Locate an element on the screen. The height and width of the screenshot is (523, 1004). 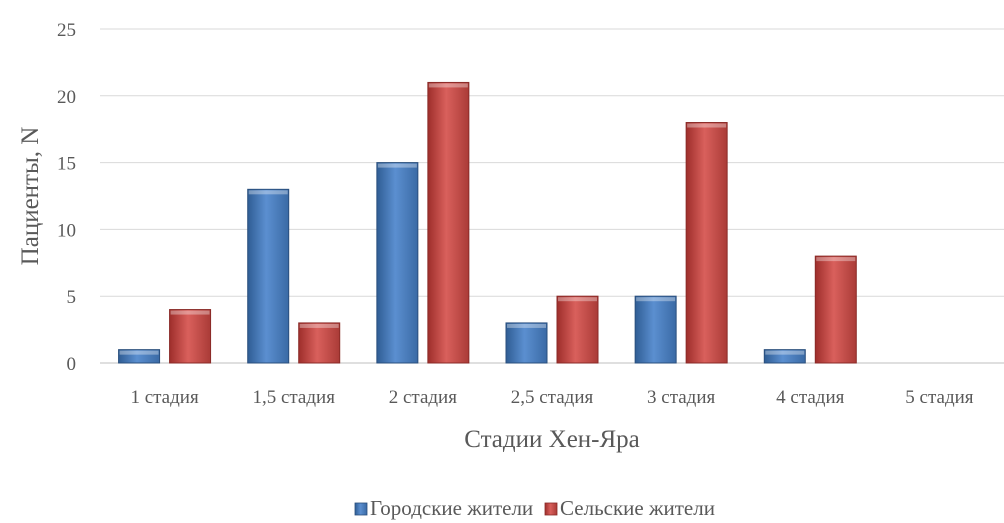
y-tick-label: 20 is located at coordinates (66, 97).